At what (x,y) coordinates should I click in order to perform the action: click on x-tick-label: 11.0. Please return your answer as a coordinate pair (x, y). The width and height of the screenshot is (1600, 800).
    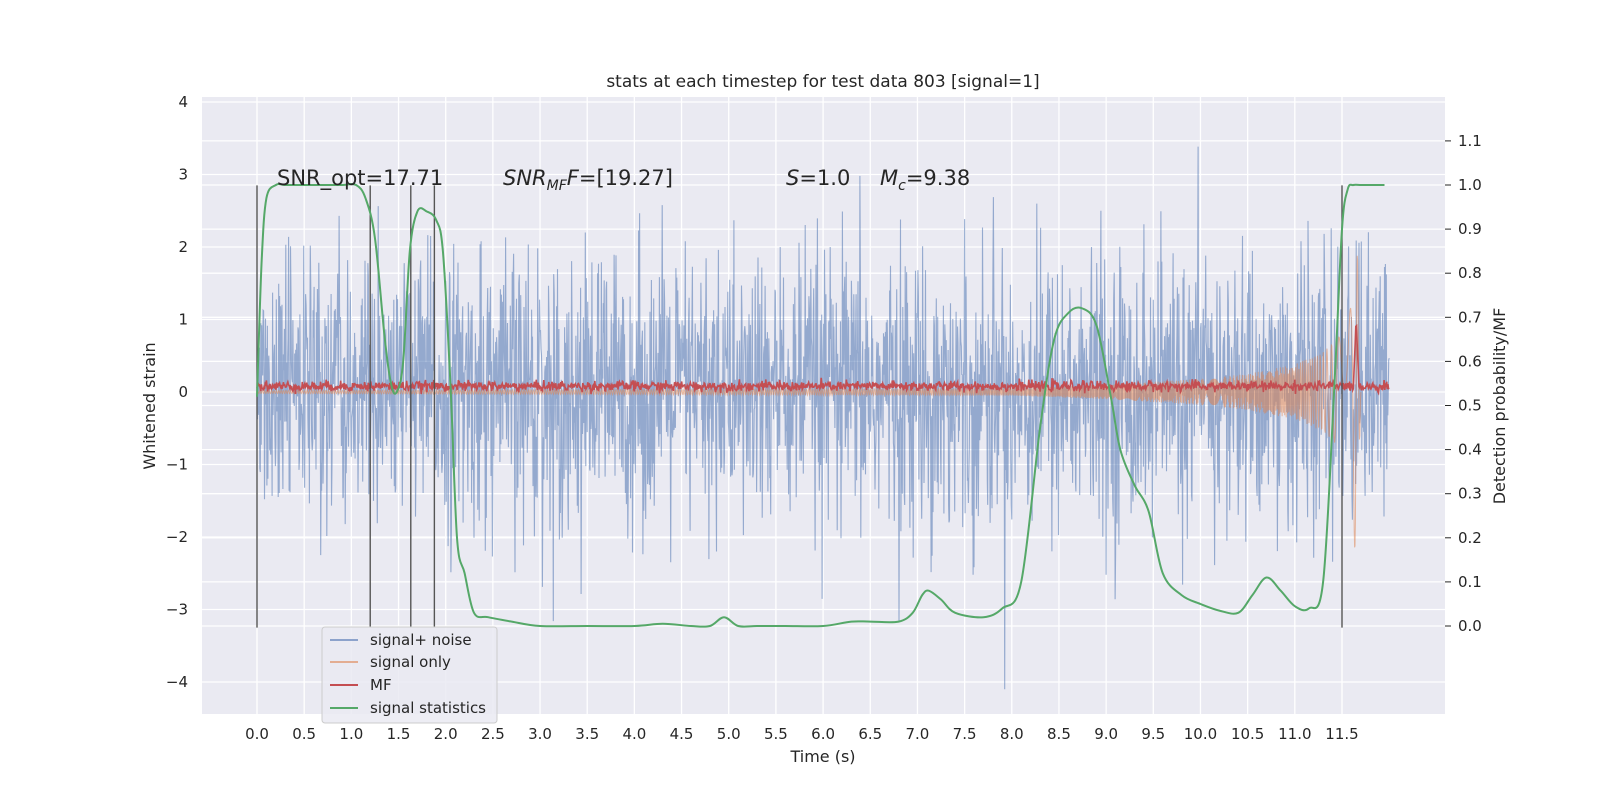
    Looking at the image, I should click on (1294, 734).